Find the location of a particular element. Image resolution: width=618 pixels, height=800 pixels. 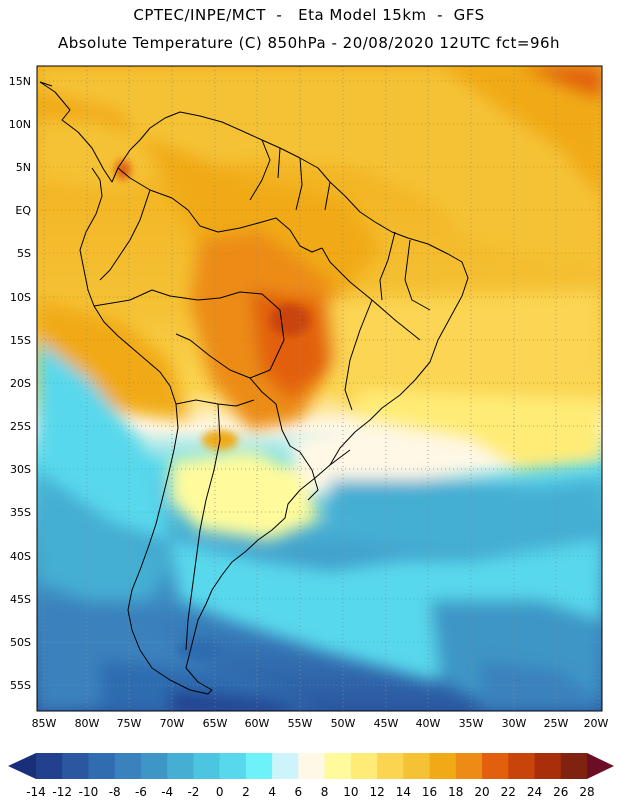

colorbar-label: 28 is located at coordinates (586, 792).